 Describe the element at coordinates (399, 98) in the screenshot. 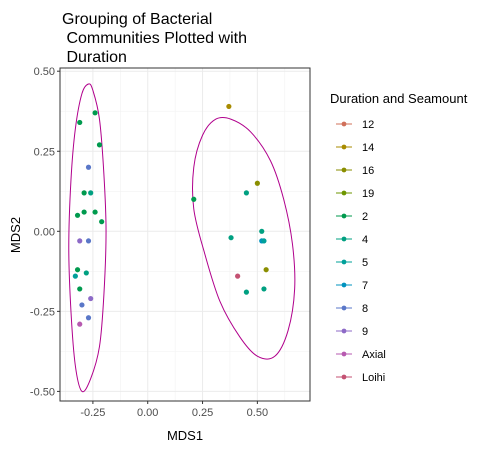

I see `legend-title: Duration and Seamount` at that location.